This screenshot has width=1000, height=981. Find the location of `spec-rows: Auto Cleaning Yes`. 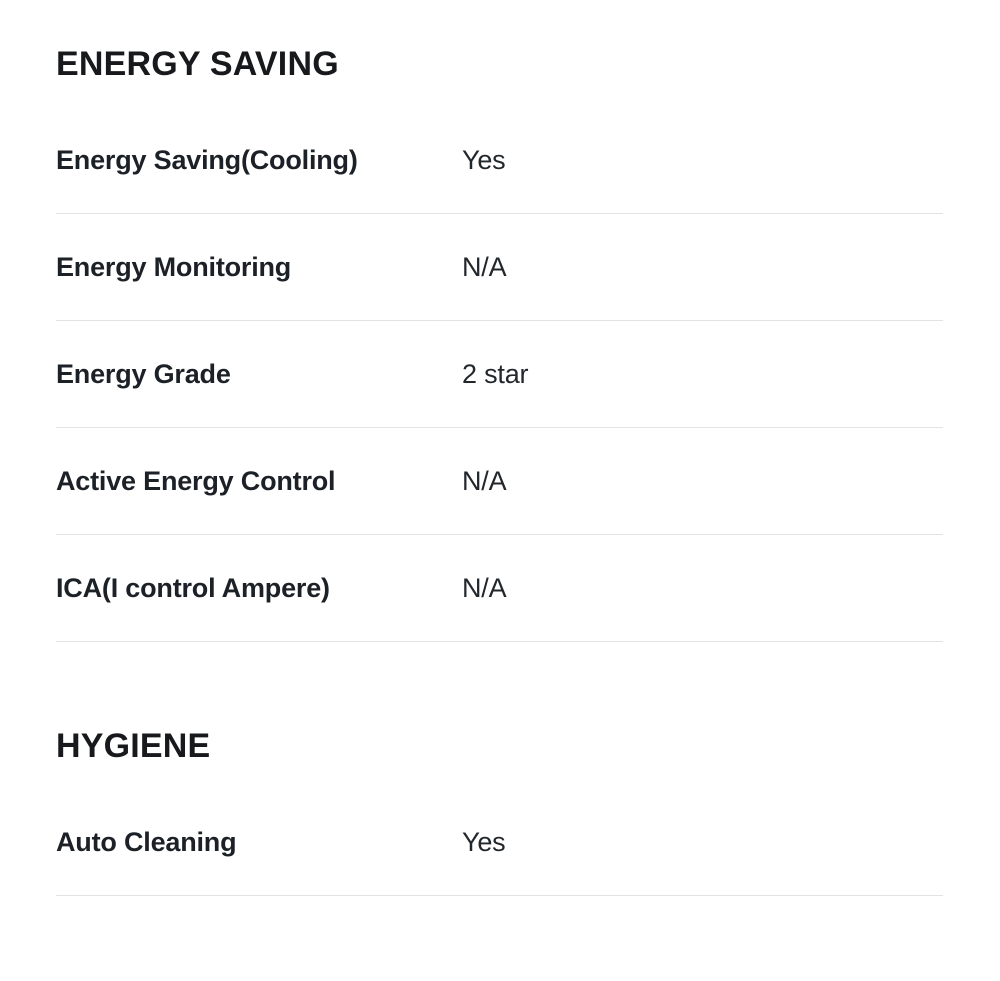

spec-rows: Auto Cleaning Yes is located at coordinates (499, 842).